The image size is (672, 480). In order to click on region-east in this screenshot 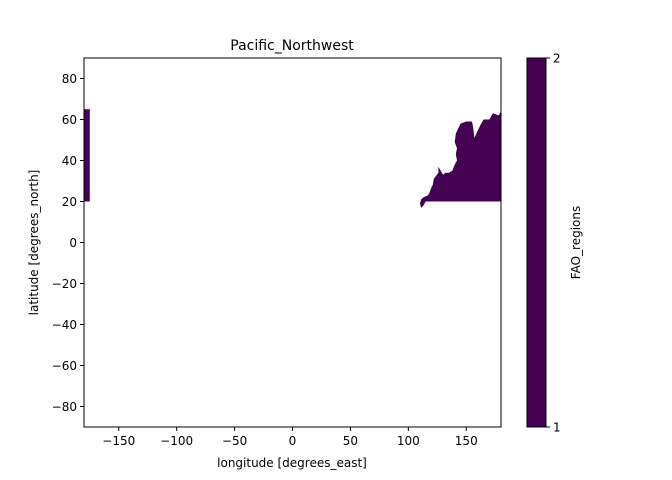, I will do `click(460, 159)`.